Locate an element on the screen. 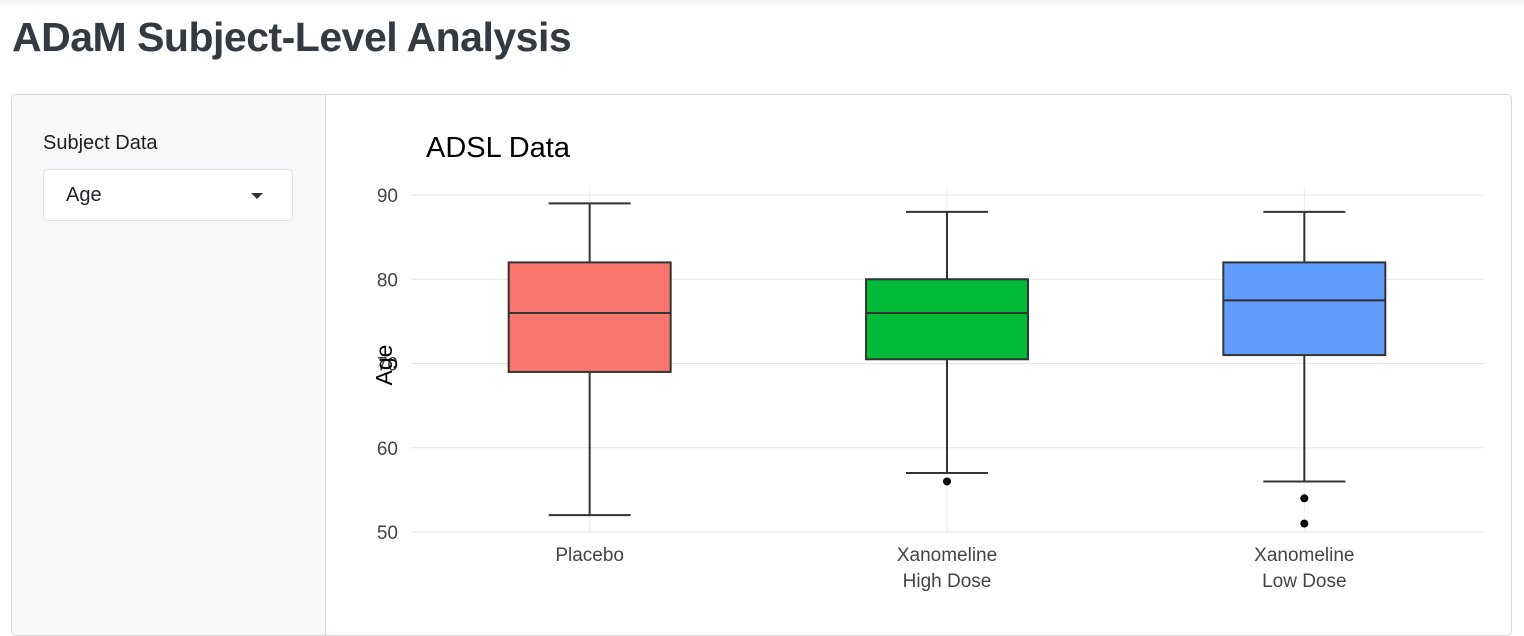 The width and height of the screenshot is (1524, 636). x-tick-label: Xanomeline Low Dose is located at coordinates (1304, 568).